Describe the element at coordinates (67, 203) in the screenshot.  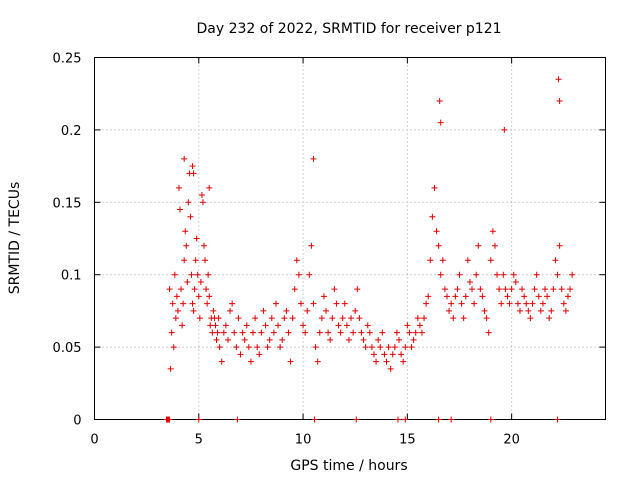
I see `y-tick-label: 0.15` at that location.